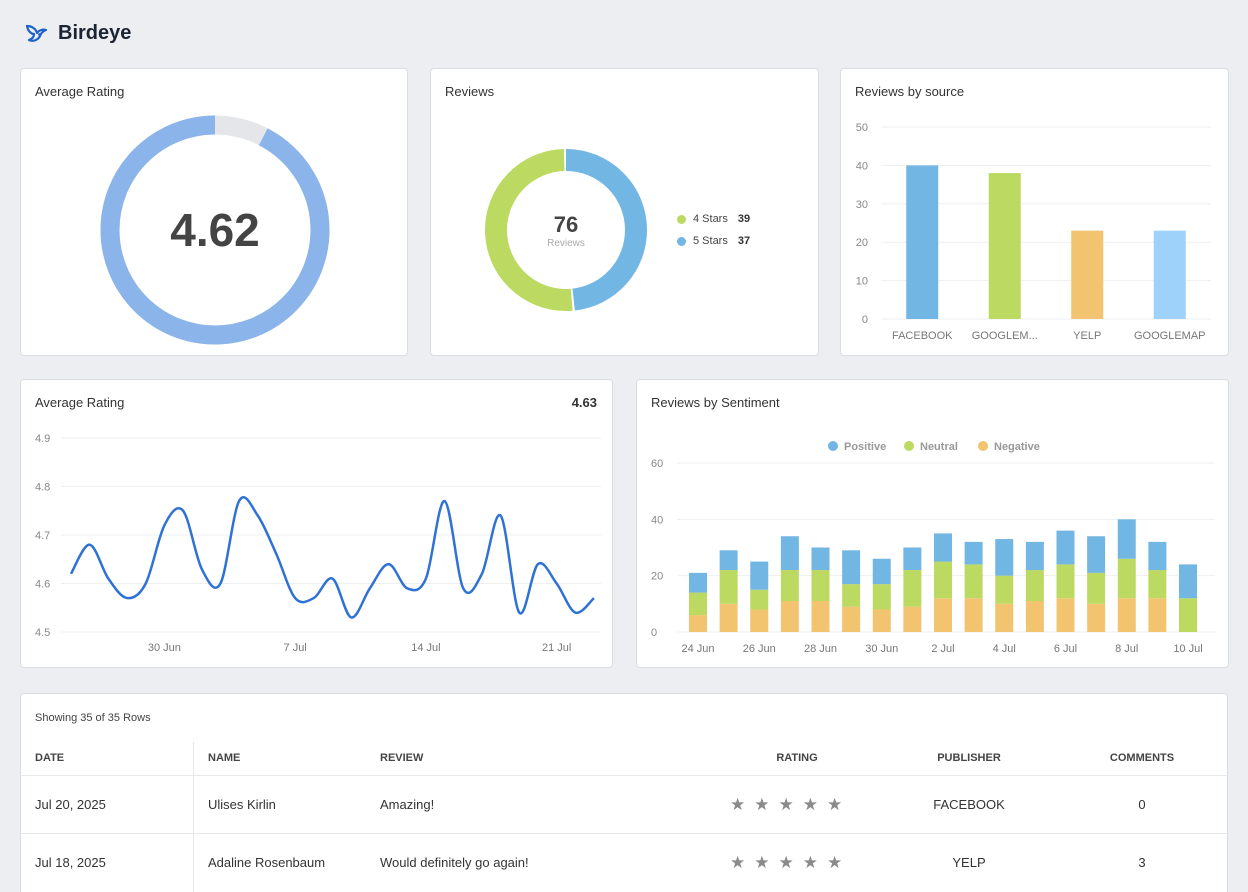  I want to click on donut-slice-4-stars, so click(566, 230).